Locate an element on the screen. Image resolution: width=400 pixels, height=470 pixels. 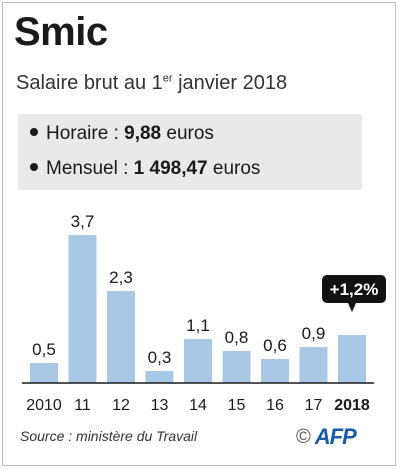
afp-logo: © AFP is located at coordinates (326, 437).